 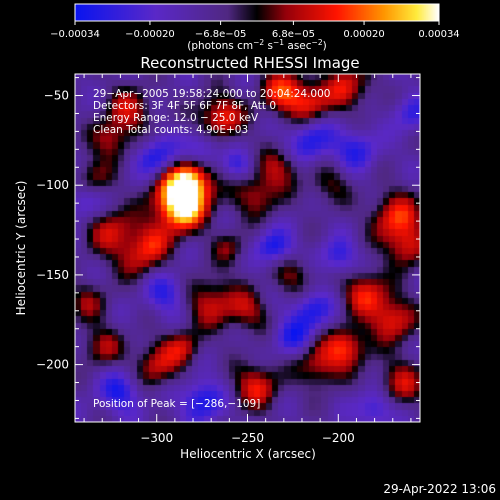 What do you see at coordinates (56, 96) in the screenshot?
I see `y-tick-label: −50` at bounding box center [56, 96].